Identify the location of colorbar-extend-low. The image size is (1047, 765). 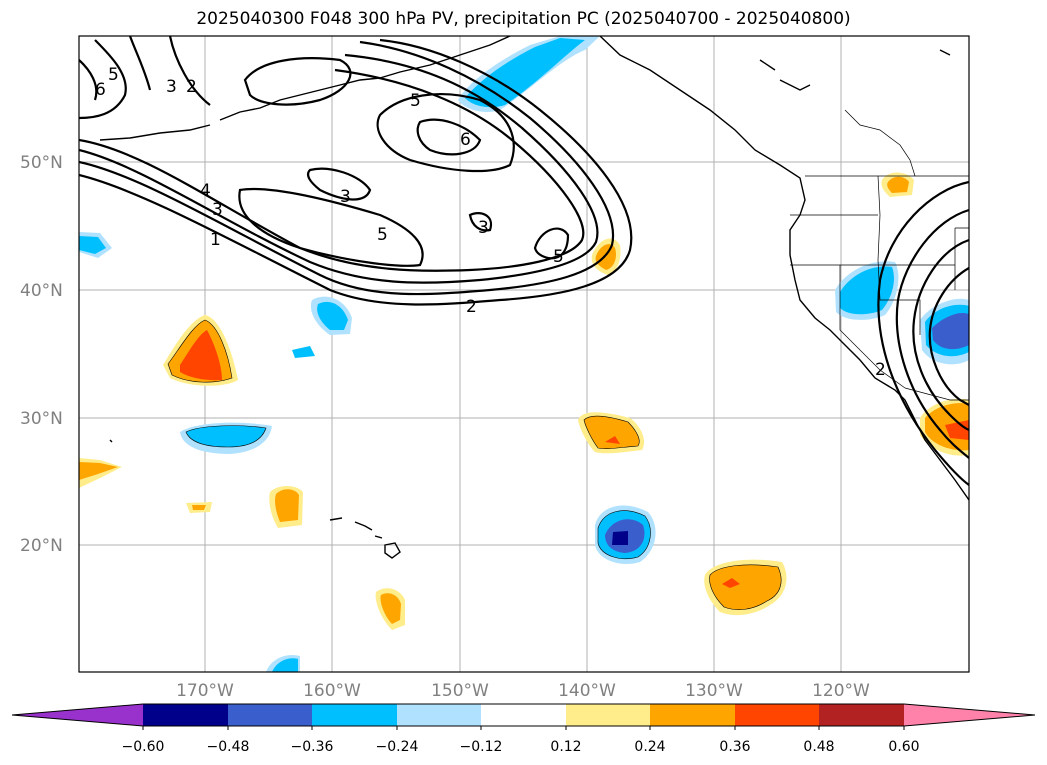
(77, 715).